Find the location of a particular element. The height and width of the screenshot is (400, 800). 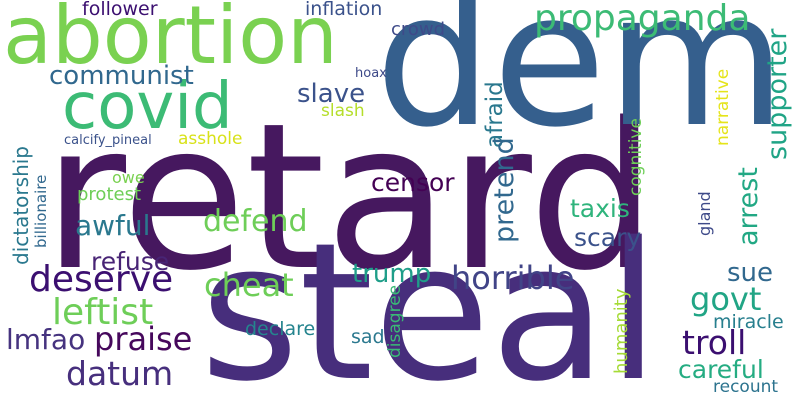

word-troll: troll is located at coordinates (714, 342).